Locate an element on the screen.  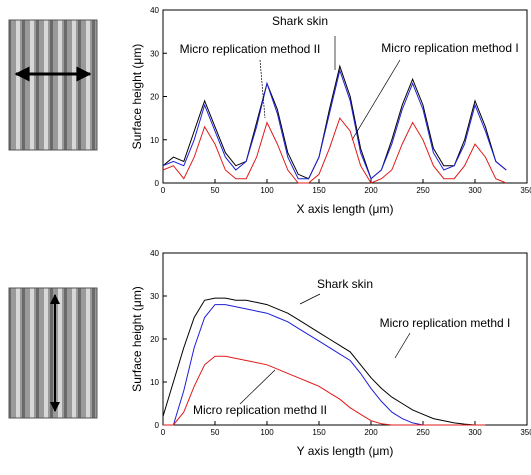
series-label: Micro replication method II is located at coordinates (250, 49).